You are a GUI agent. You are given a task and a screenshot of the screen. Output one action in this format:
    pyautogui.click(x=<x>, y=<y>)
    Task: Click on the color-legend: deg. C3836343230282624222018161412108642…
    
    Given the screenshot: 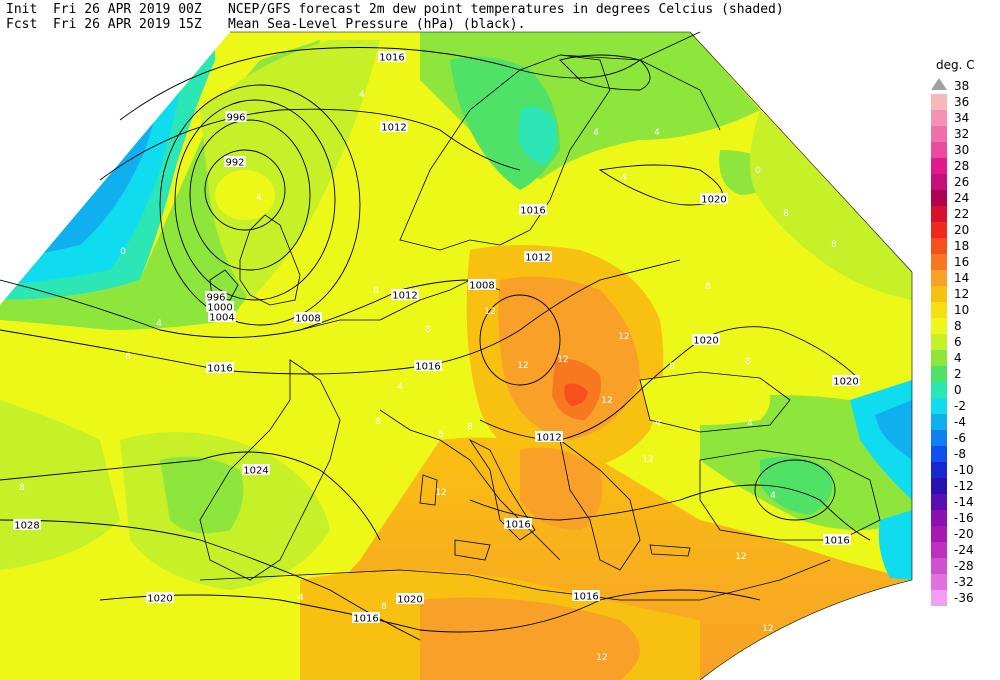 What is the action you would take?
    pyautogui.click(x=953, y=332)
    